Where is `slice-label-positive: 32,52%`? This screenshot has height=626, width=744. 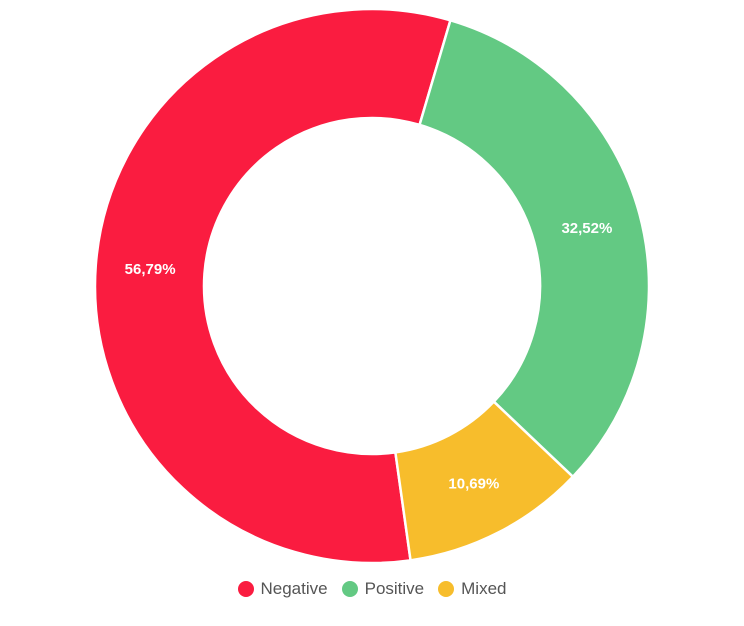 slice-label-positive: 32,52% is located at coordinates (586, 228).